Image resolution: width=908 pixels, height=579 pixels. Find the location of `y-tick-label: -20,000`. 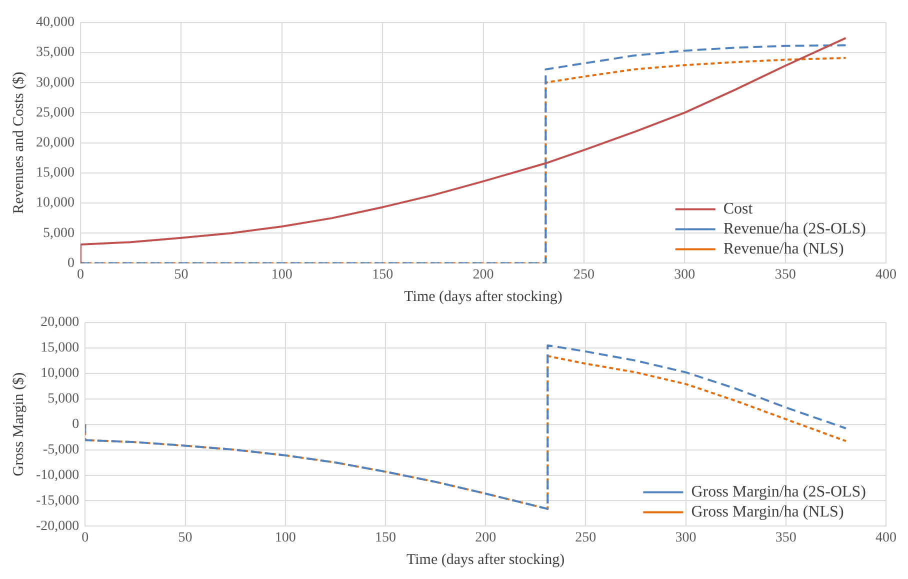

y-tick-label: -20,000 is located at coordinates (58, 526).